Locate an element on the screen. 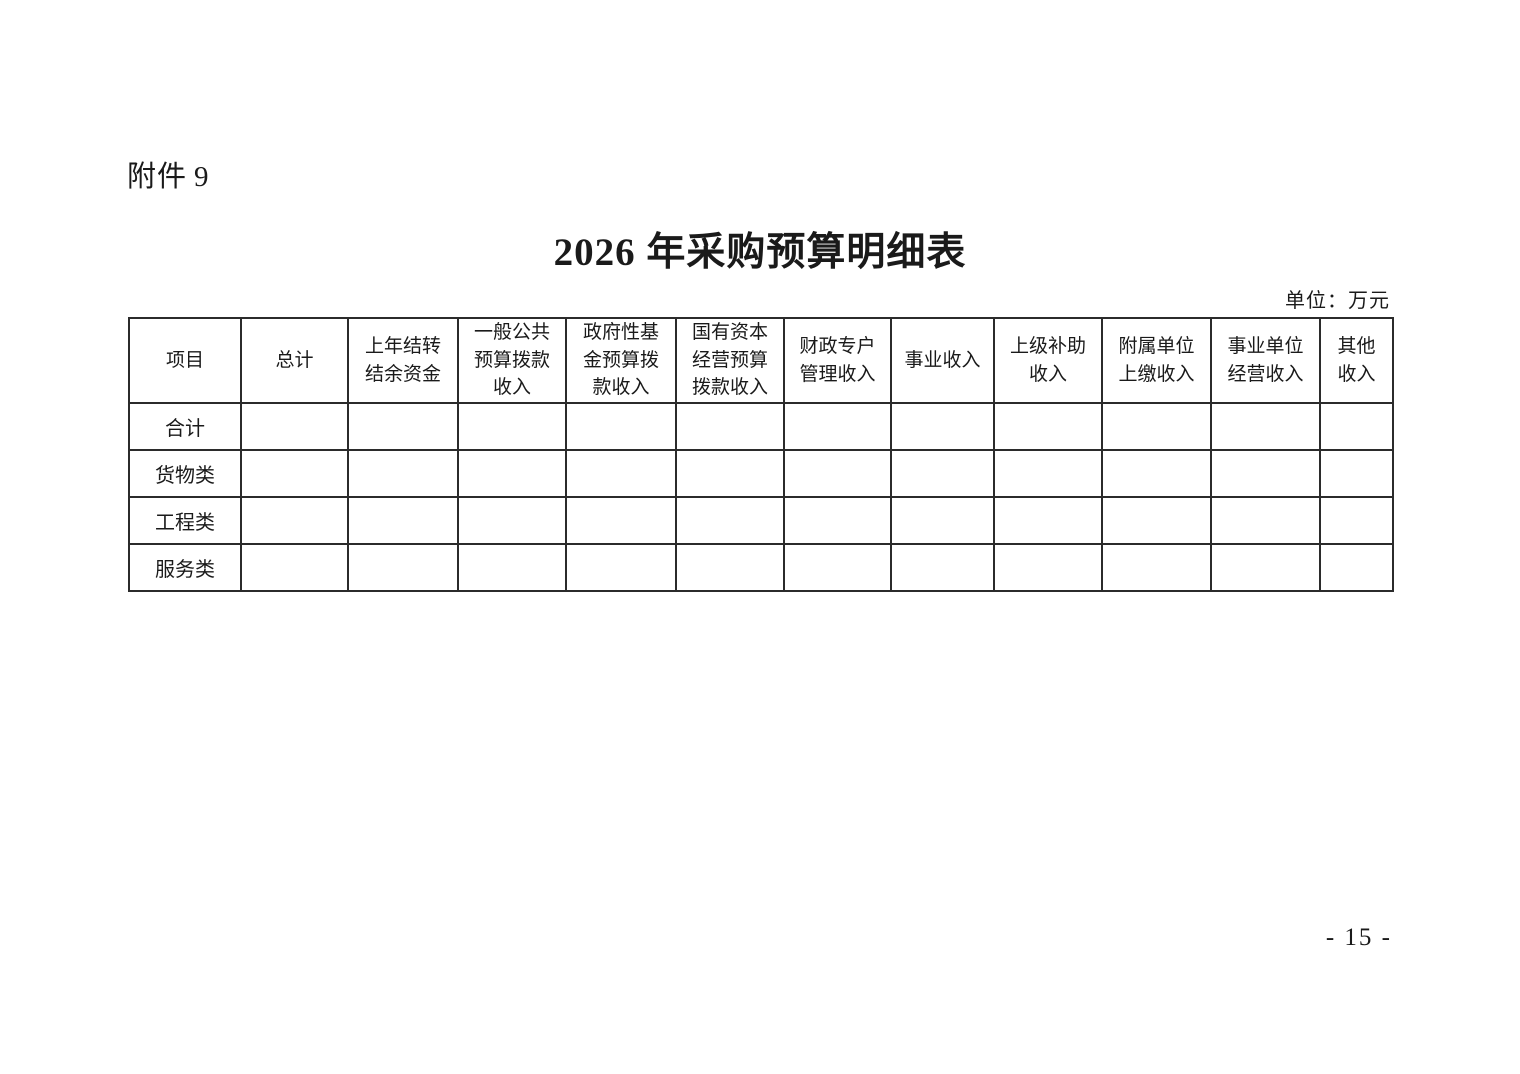  column-header-state-capital-budget: 国有资本 经营预算 拨款收入 is located at coordinates (730, 360).